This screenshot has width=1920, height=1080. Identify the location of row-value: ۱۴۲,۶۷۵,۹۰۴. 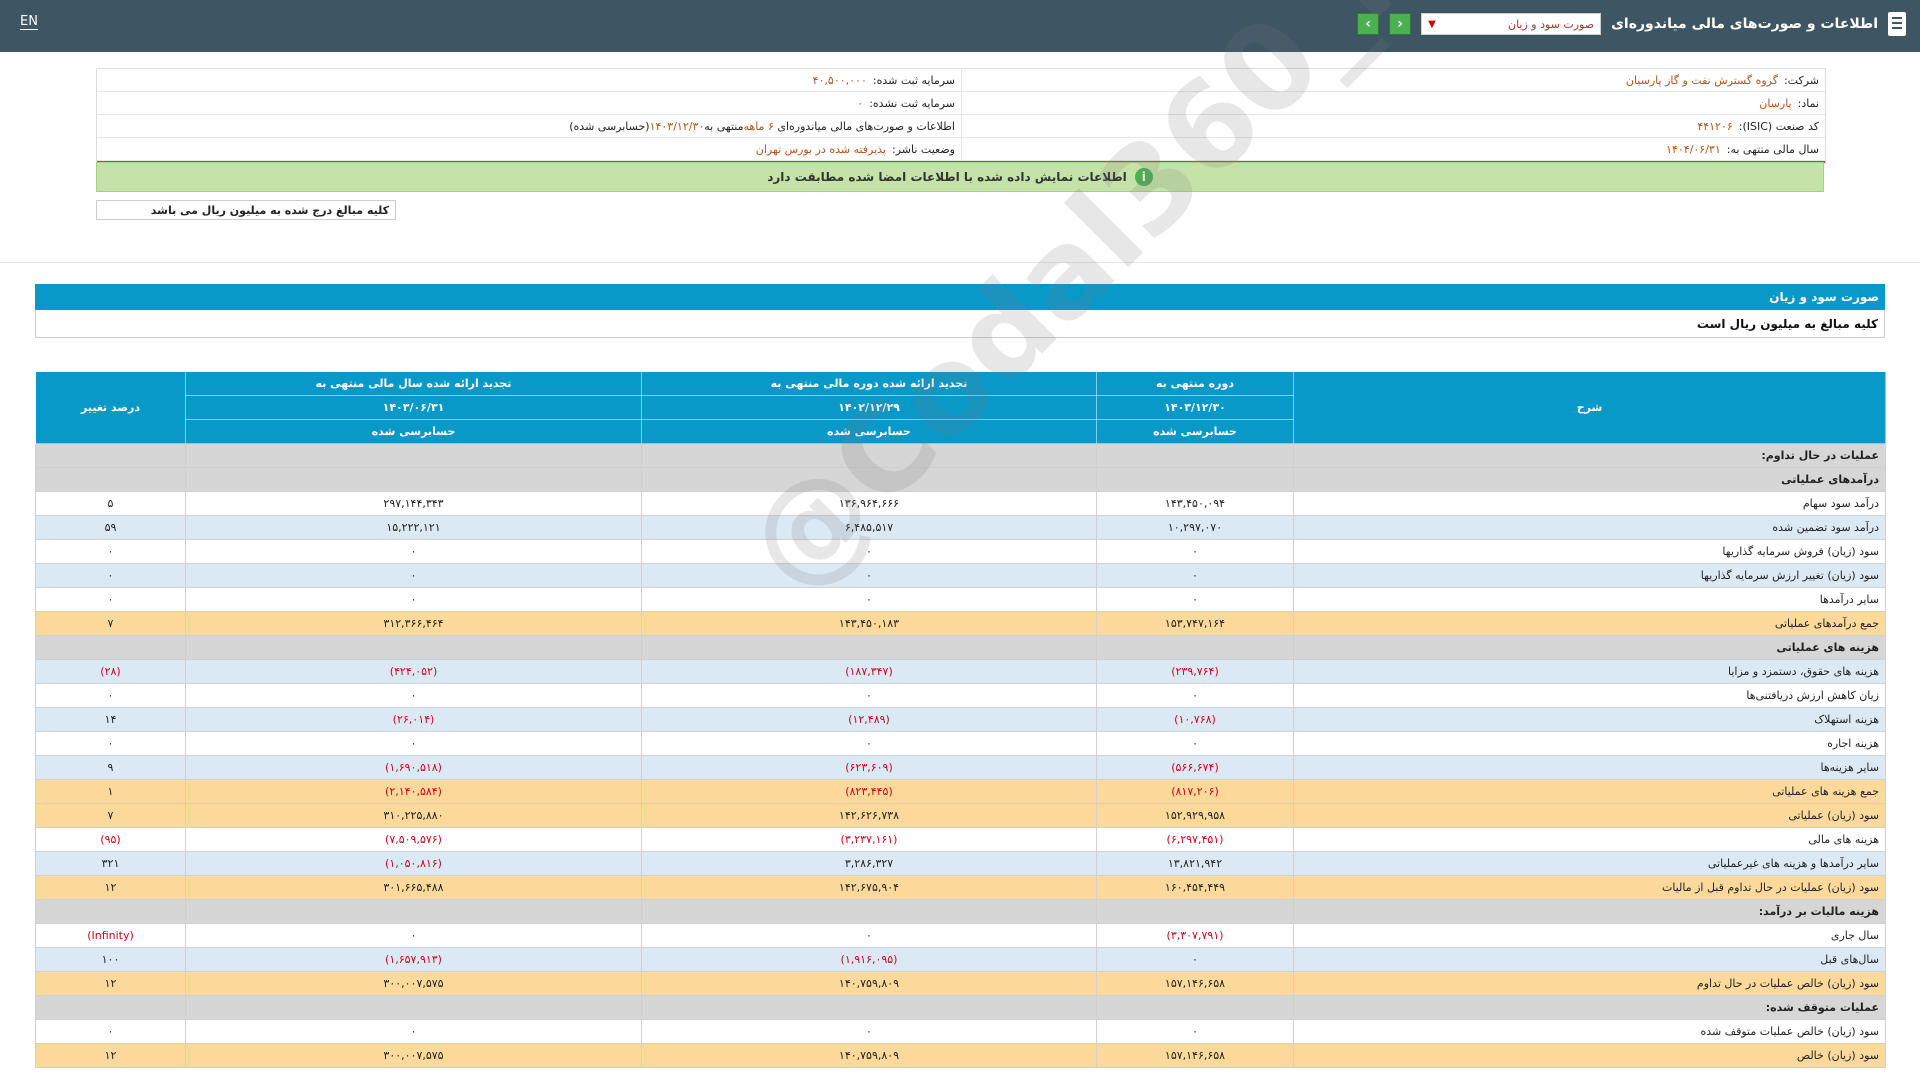
(869, 887).